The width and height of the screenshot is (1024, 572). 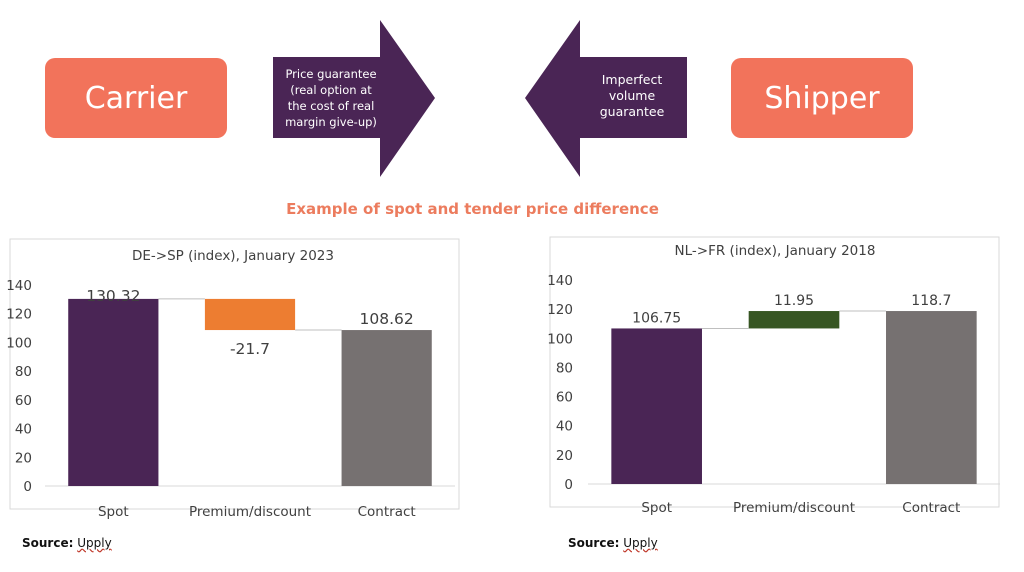 What do you see at coordinates (233, 256) in the screenshot?
I see `chart-title: DE->SP (index), January 2023` at bounding box center [233, 256].